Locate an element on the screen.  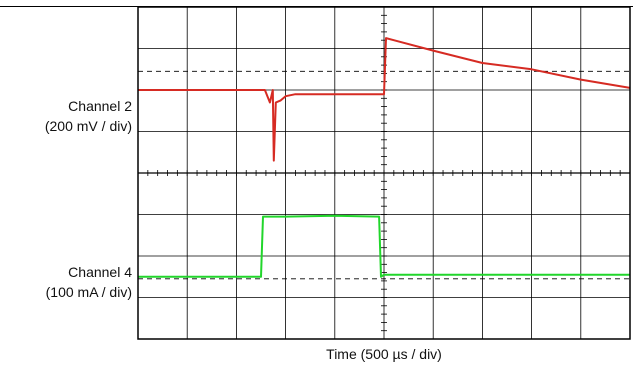
channel-2-name: Channel 2 is located at coordinates (100, 106).